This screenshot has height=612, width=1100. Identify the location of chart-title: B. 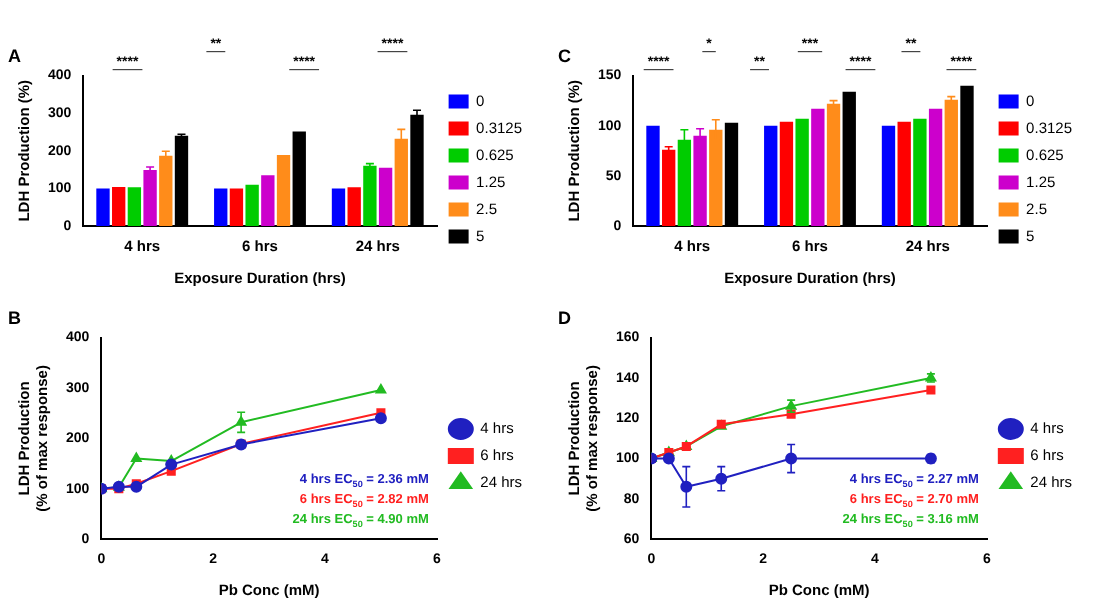
(15, 317).